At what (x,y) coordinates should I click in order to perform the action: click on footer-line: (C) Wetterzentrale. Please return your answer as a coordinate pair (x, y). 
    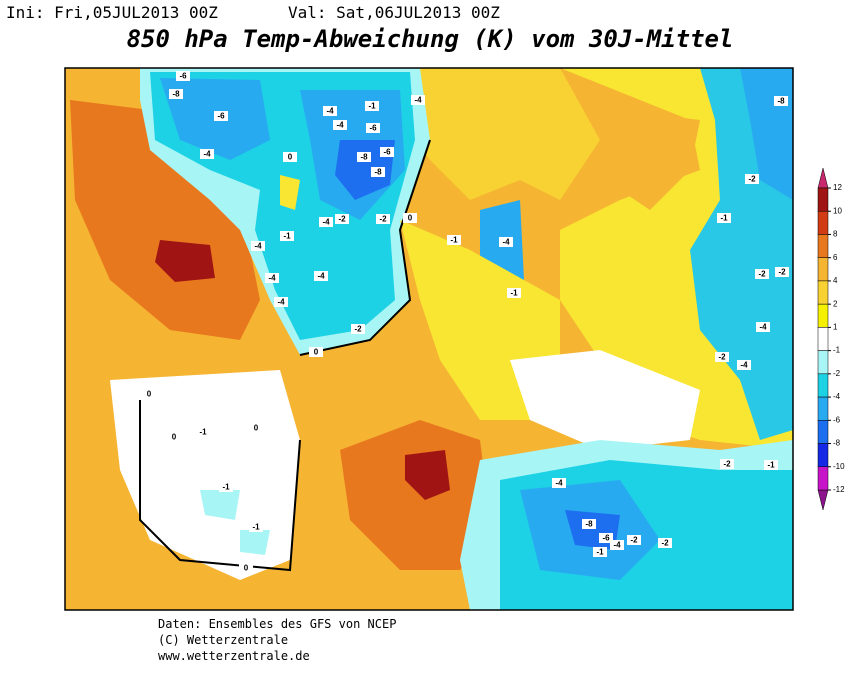
    Looking at the image, I should click on (223, 640).